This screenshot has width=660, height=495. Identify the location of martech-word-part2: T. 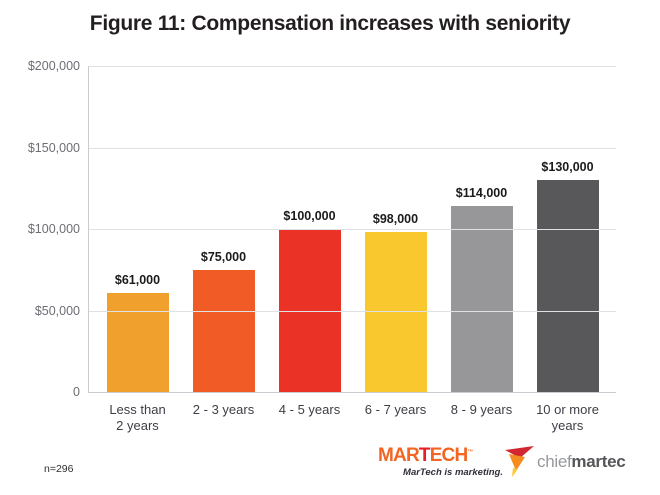
(424, 455).